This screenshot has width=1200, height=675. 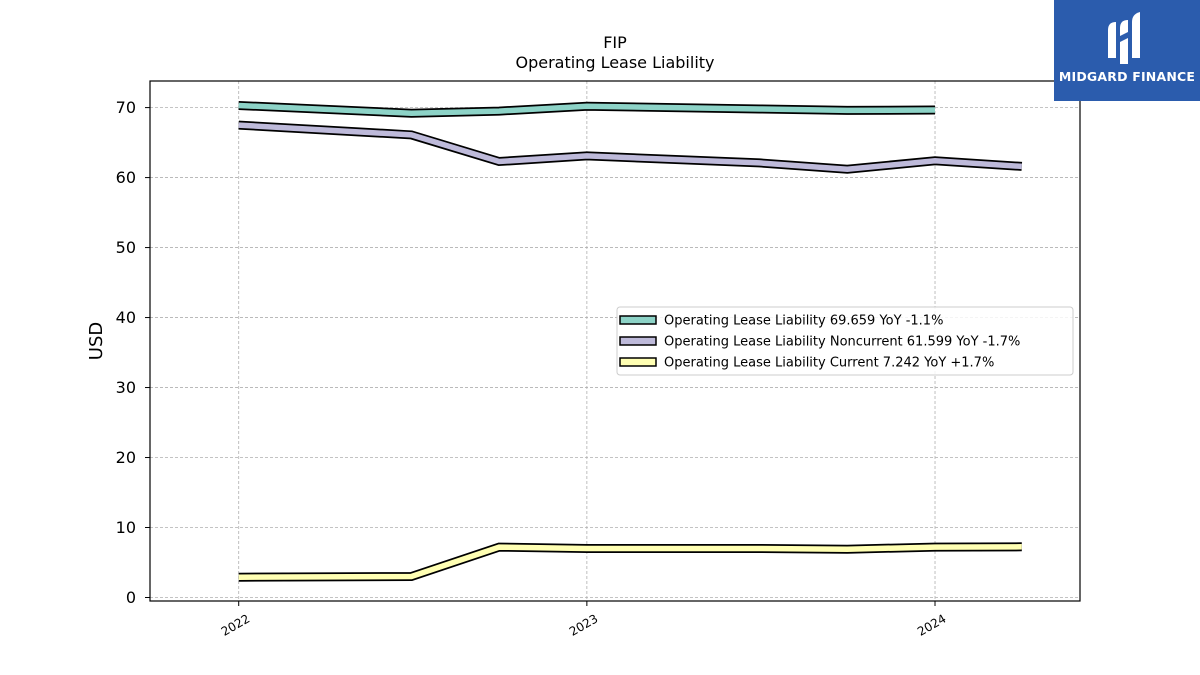 What do you see at coordinates (126, 457) in the screenshot?
I see `y-tick-label: 20` at bounding box center [126, 457].